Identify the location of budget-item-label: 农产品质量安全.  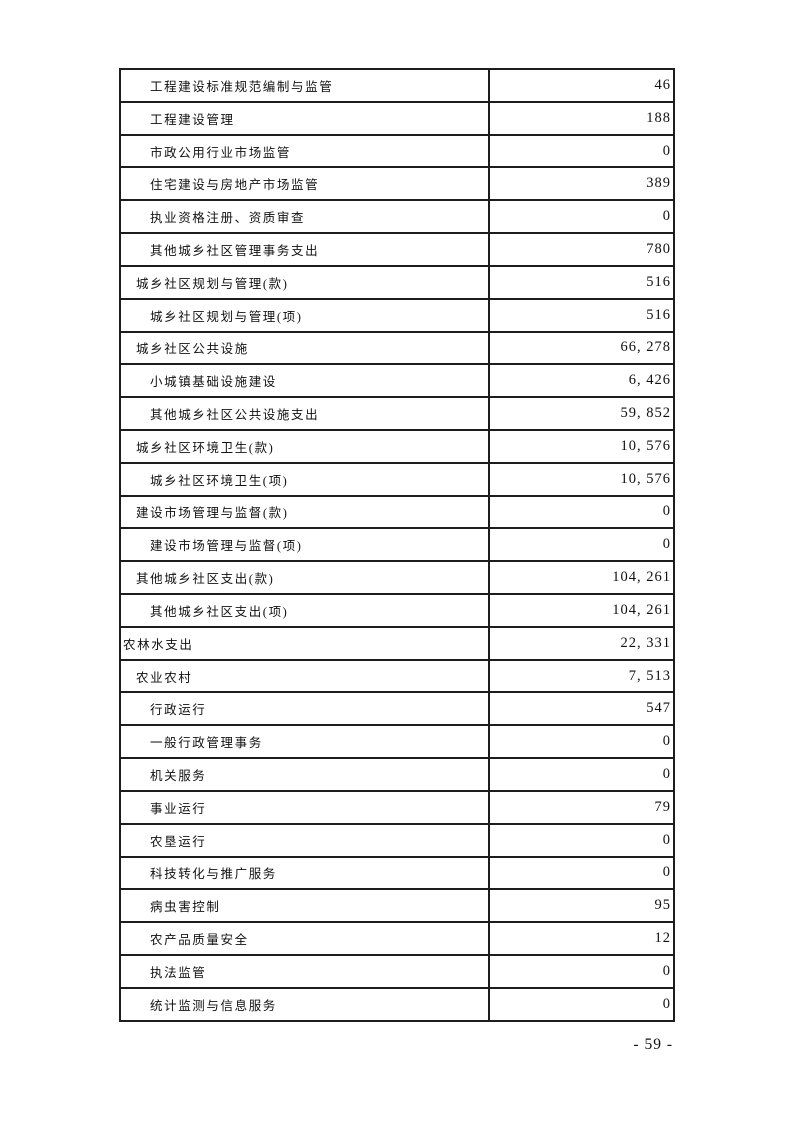
(304, 938).